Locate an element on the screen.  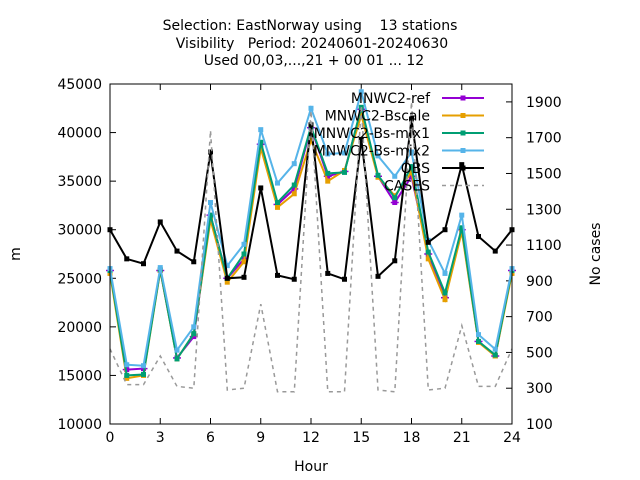
y2-tick-label: 1500 is located at coordinates (544, 174).